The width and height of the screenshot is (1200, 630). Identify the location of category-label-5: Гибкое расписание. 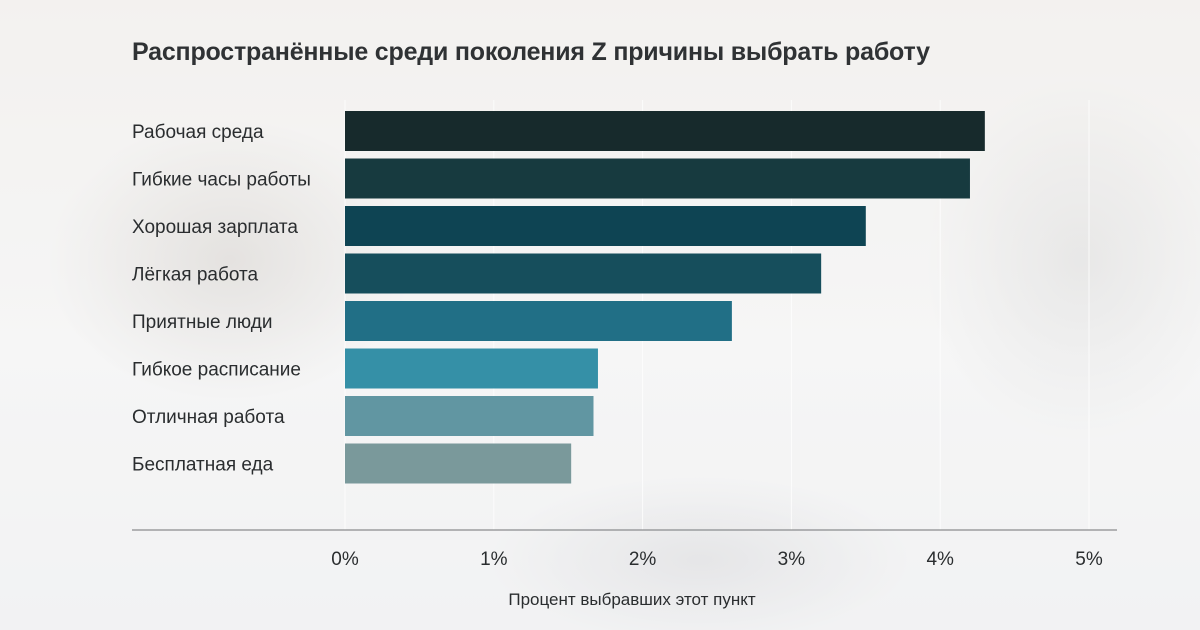
(216, 370).